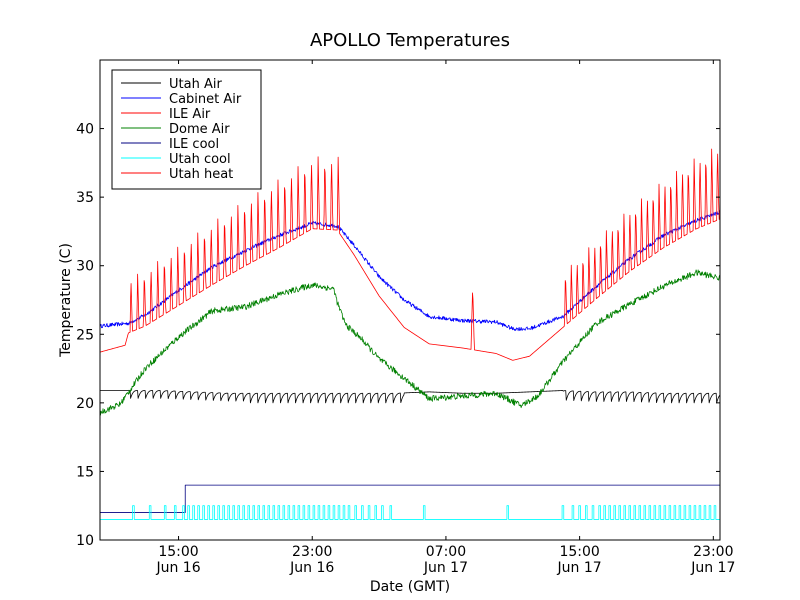 Image resolution: width=800 pixels, height=600 pixels. I want to click on legend-box, so click(186, 129).